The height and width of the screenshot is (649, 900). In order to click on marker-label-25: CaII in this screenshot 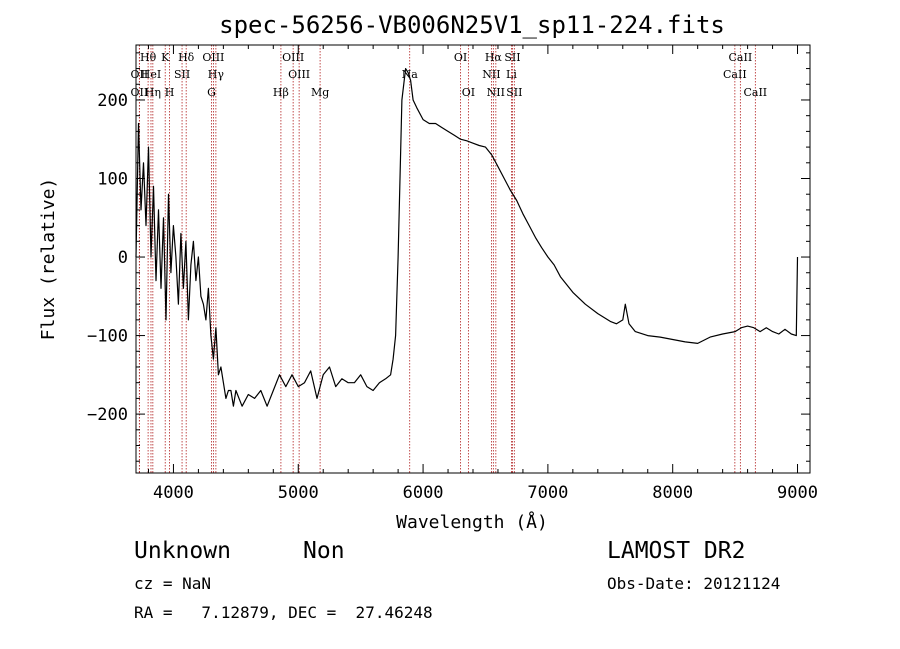, I will do `click(741, 57)`.